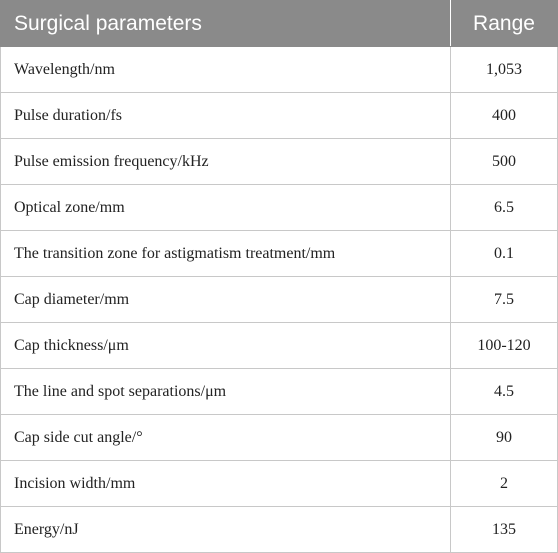 This screenshot has width=558, height=553. I want to click on parameter-cell: Pulse duration/fs, so click(225, 115).